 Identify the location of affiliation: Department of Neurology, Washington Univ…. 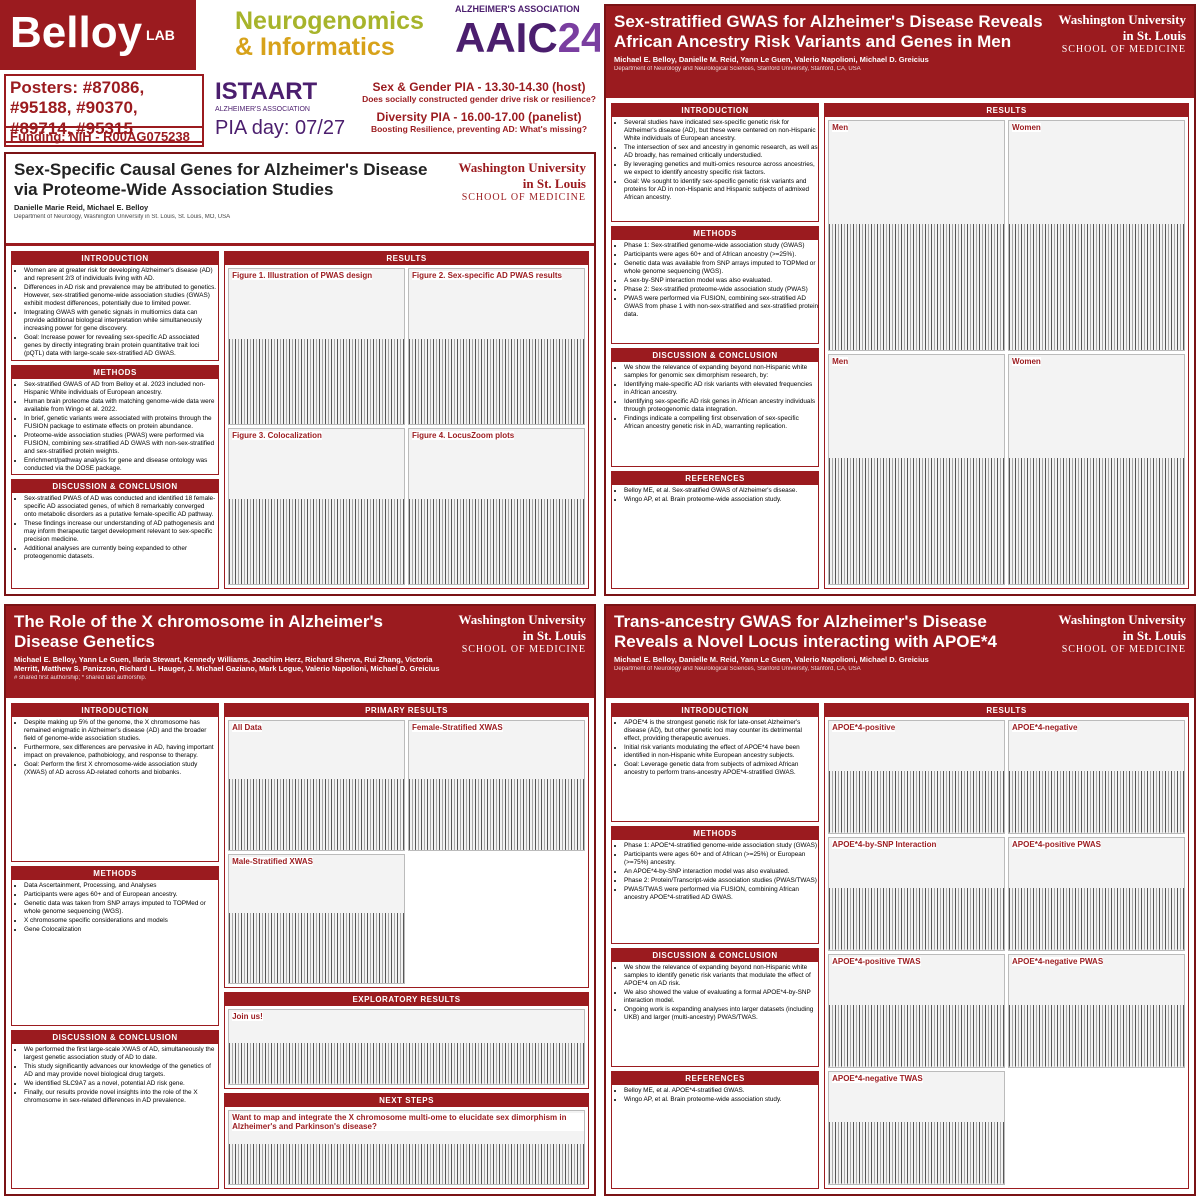
(122, 217).